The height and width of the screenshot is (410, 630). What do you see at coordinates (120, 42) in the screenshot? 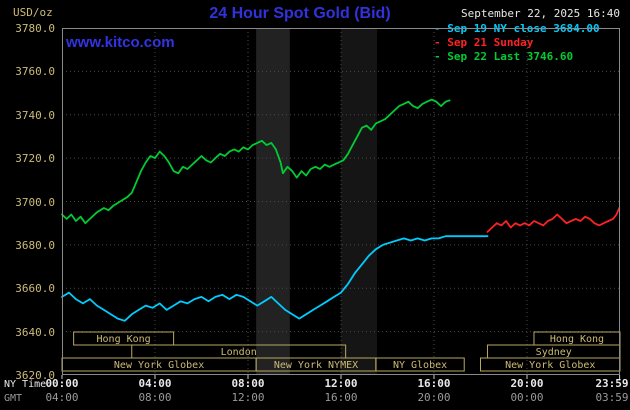
I see `kitco-watermark-link: www.kitco.com` at bounding box center [120, 42].